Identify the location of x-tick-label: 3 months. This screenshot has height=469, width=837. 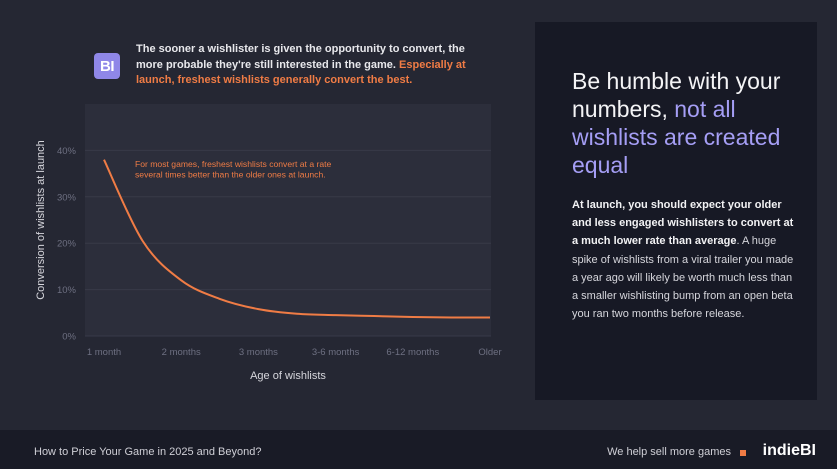
(258, 352).